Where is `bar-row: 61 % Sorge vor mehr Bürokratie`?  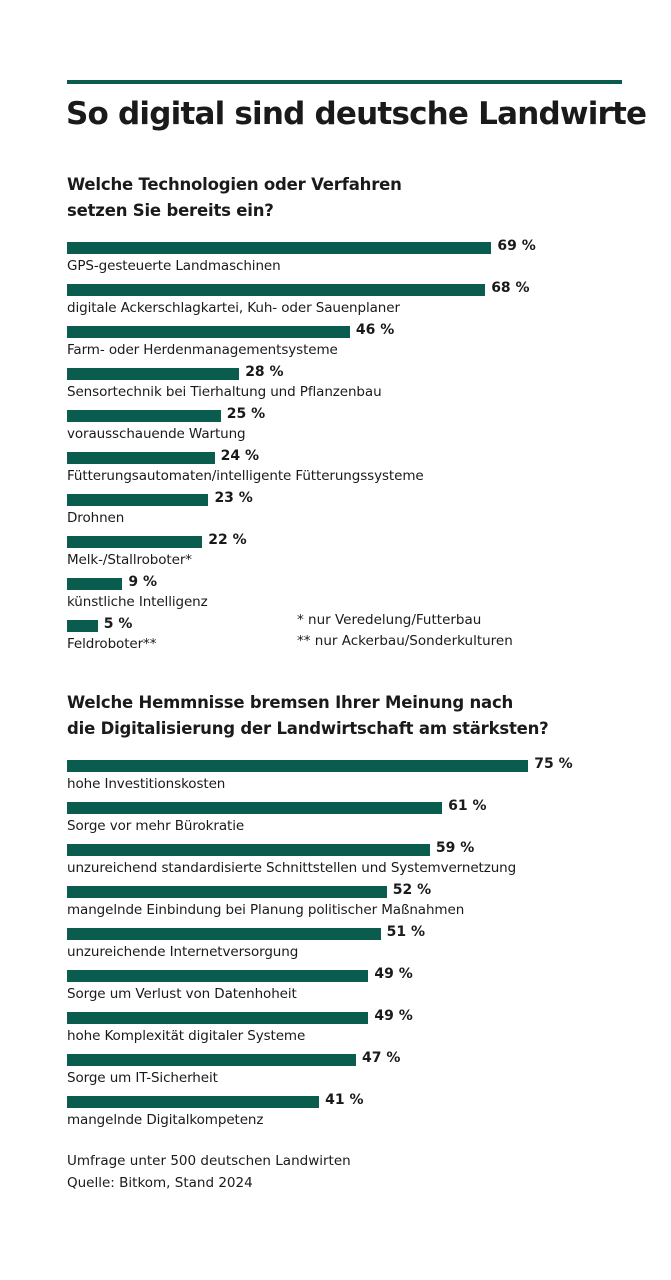
bar-row: 61 % Sorge vor mehr Bürokratie is located at coordinates (347, 821).